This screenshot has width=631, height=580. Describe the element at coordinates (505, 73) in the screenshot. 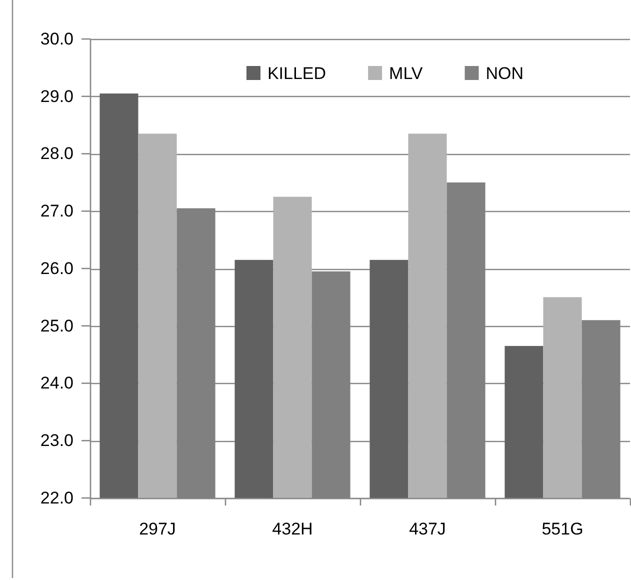

I see `legend-label: NON` at that location.